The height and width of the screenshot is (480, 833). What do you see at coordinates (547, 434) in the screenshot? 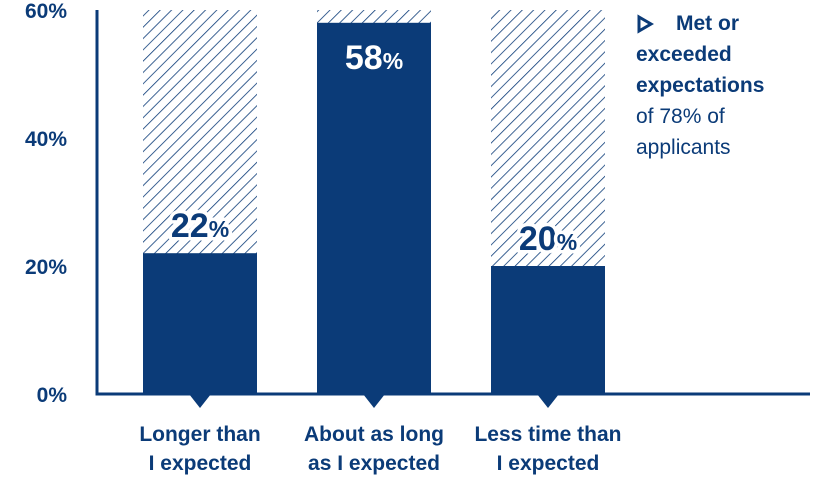
I see `x-category-label: Less time than` at bounding box center [547, 434].